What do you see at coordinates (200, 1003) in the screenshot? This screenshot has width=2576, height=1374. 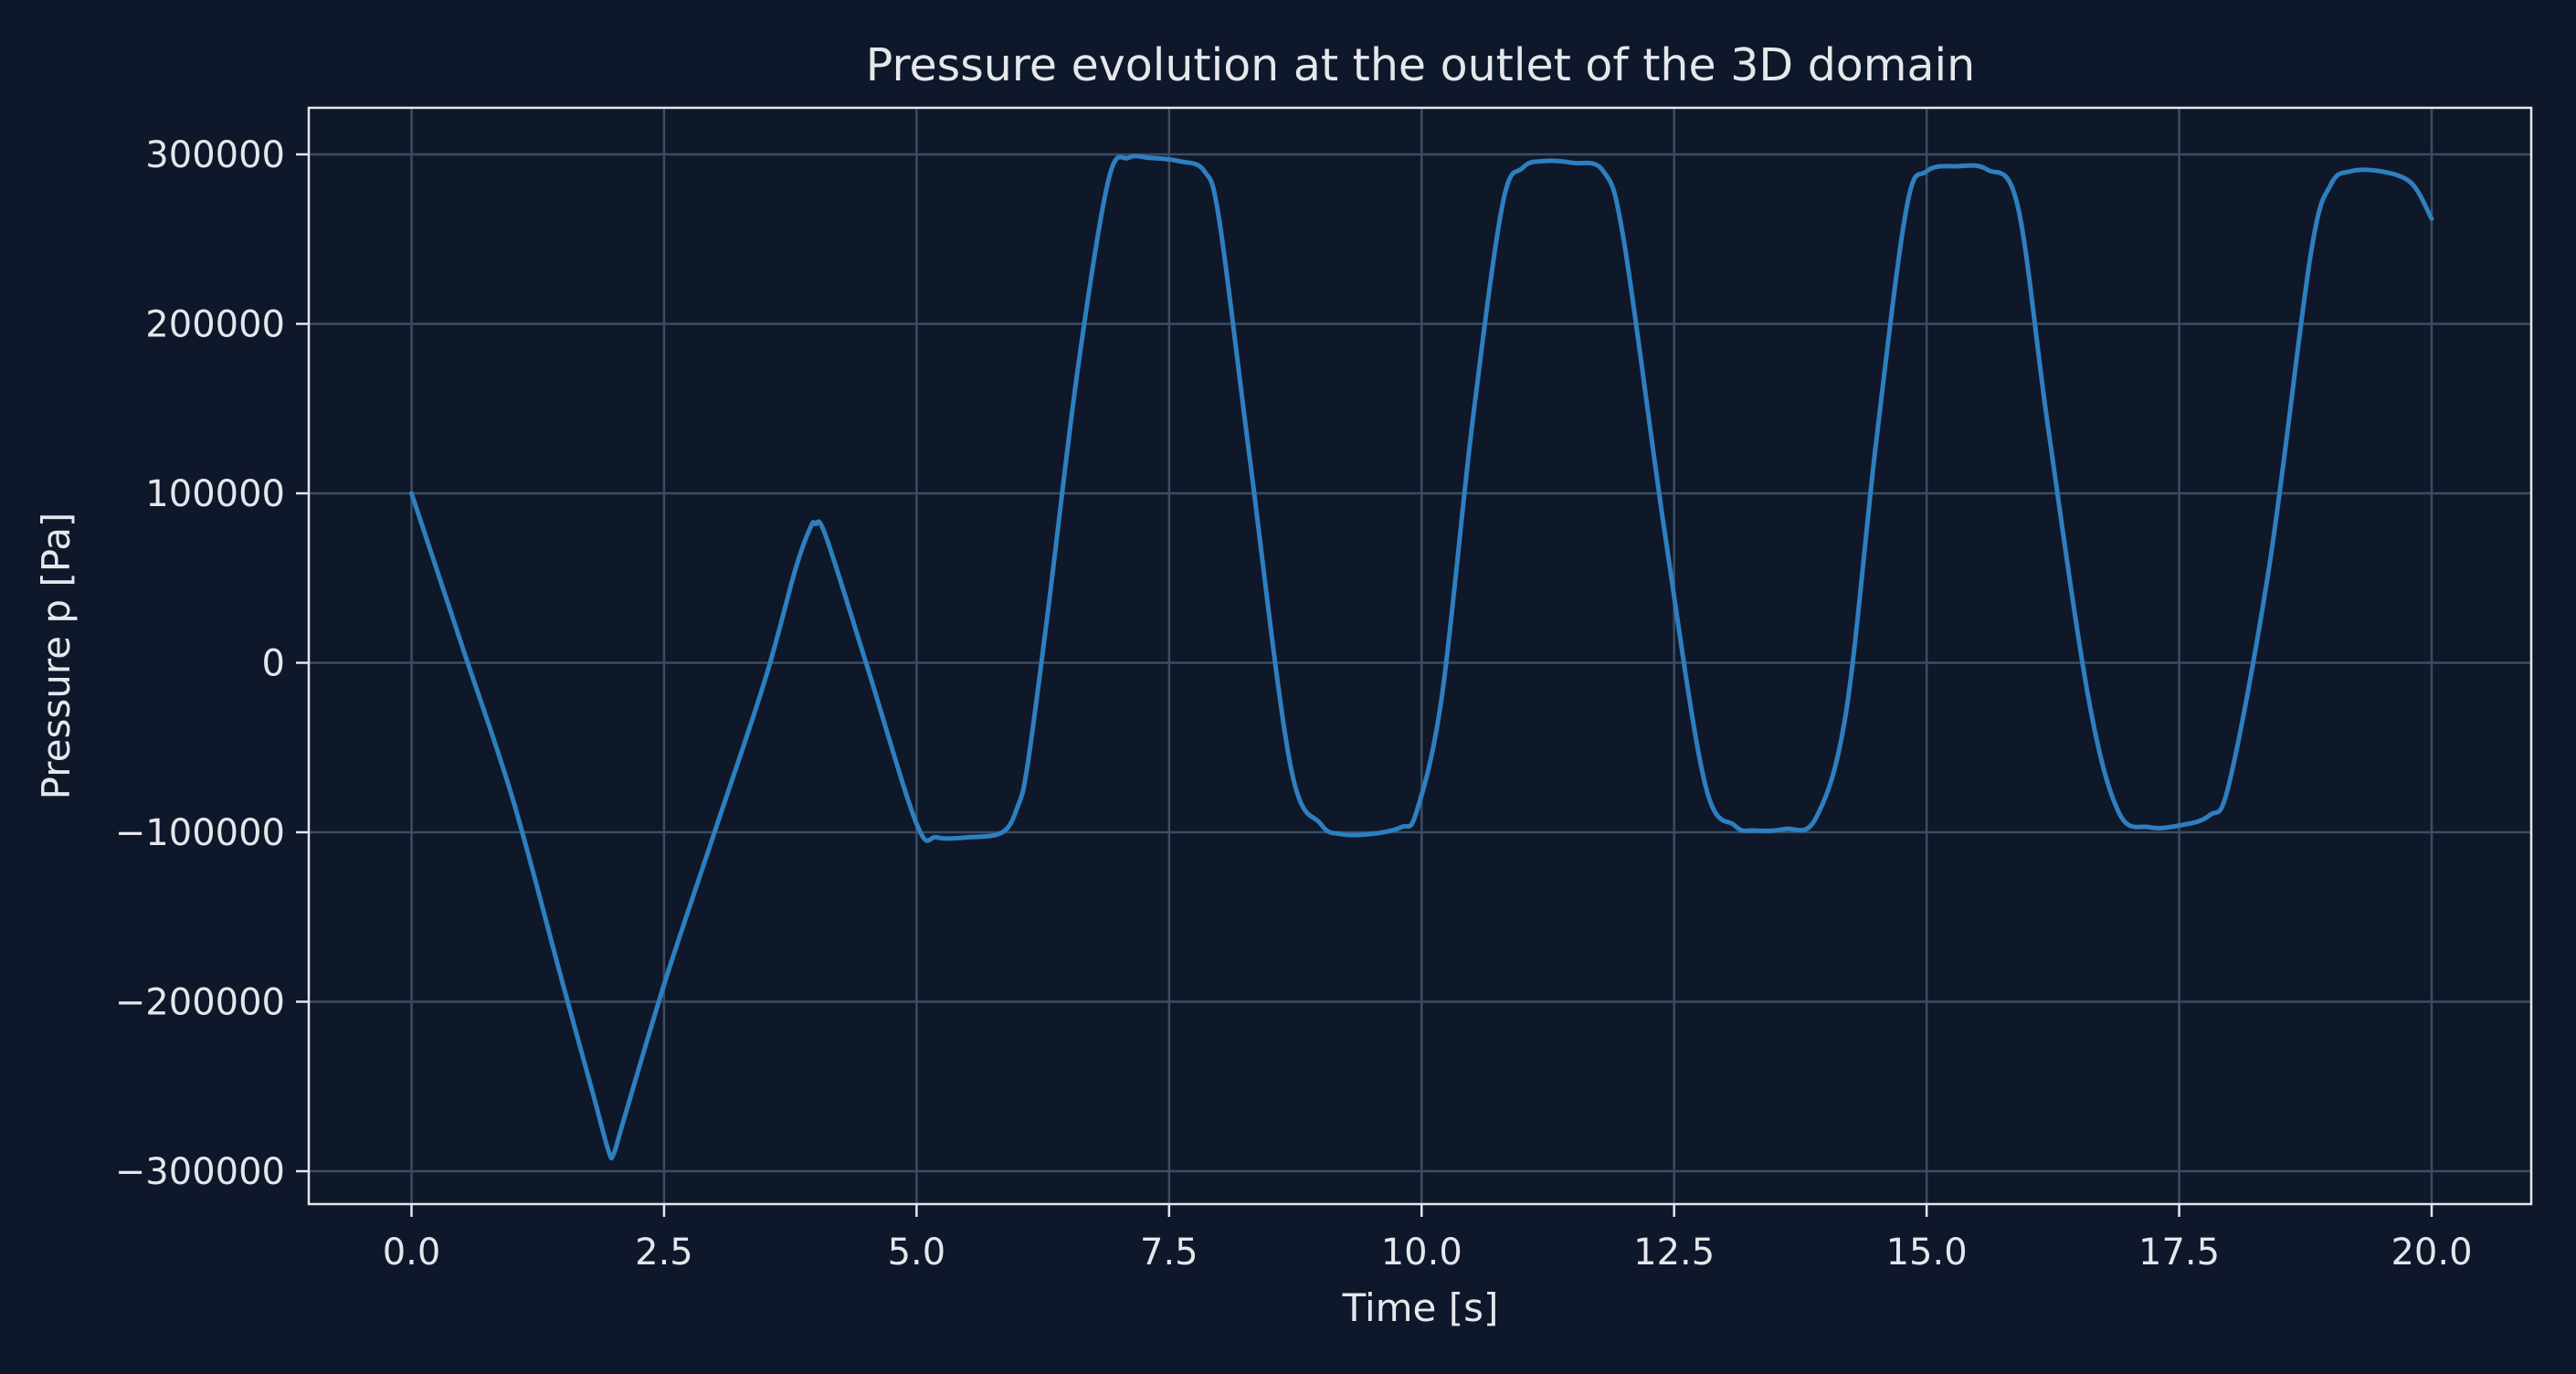 I see `y-tick-label: −200000` at bounding box center [200, 1003].